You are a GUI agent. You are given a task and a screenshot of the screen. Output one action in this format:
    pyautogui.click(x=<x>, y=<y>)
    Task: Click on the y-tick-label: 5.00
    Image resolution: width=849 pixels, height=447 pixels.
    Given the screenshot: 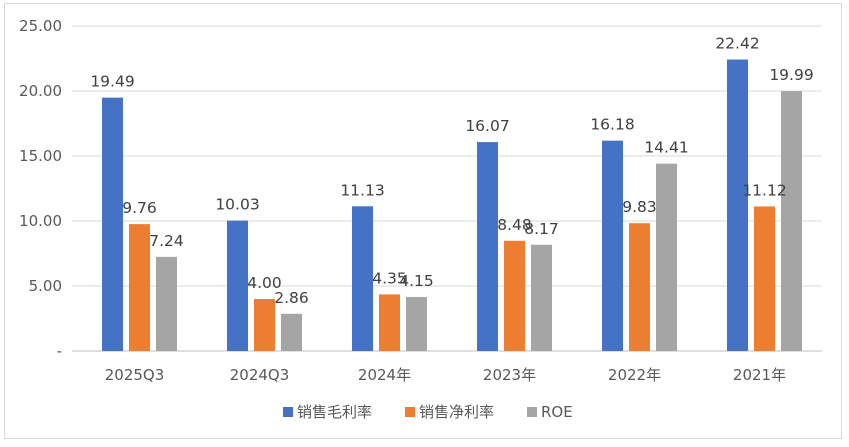 What is the action you would take?
    pyautogui.click(x=45, y=286)
    